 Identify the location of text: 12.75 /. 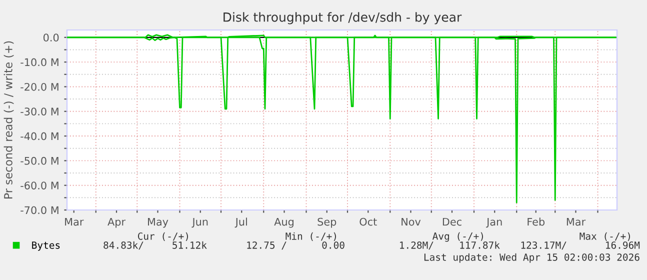
(266, 245).